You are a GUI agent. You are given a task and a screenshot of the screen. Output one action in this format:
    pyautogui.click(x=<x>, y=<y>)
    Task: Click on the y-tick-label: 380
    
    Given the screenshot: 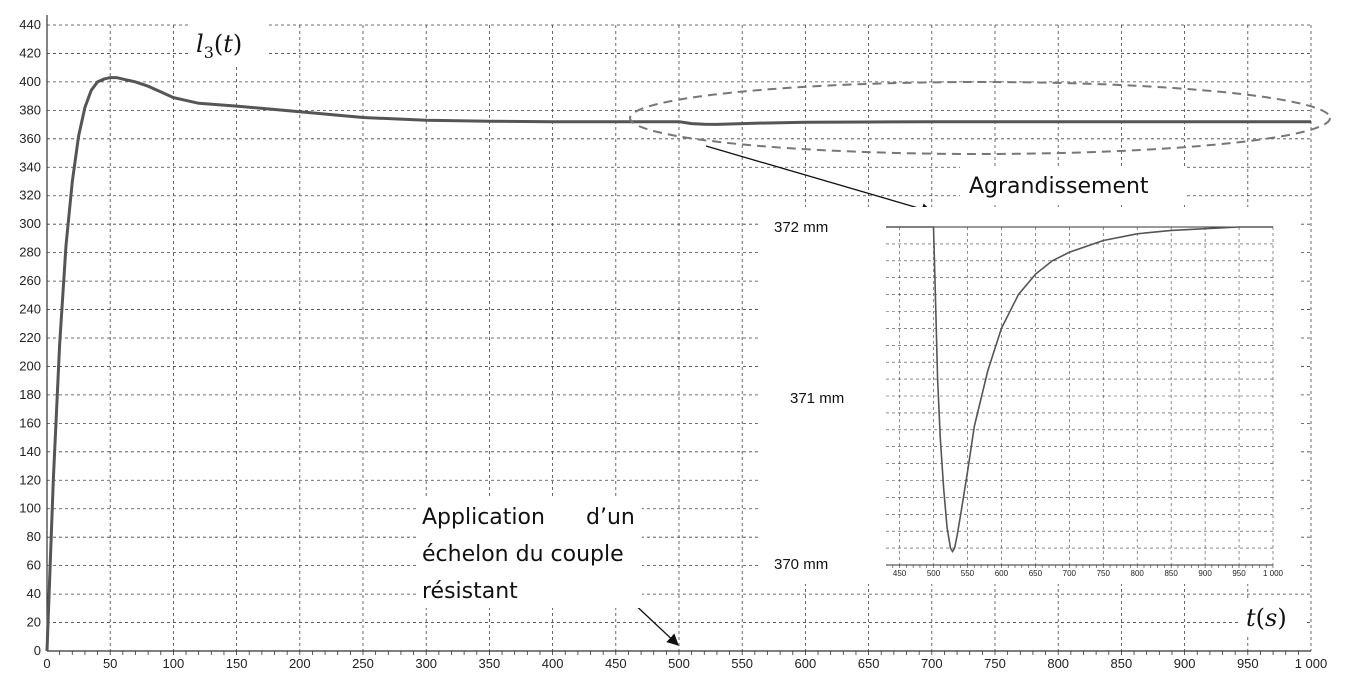 What is the action you would take?
    pyautogui.click(x=30, y=109)
    